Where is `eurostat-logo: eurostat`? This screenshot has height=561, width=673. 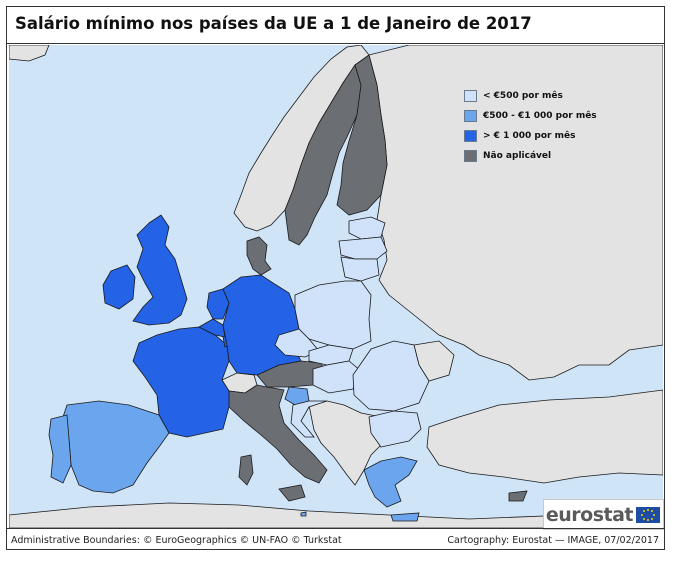 eurostat-logo: eurostat is located at coordinates (603, 514).